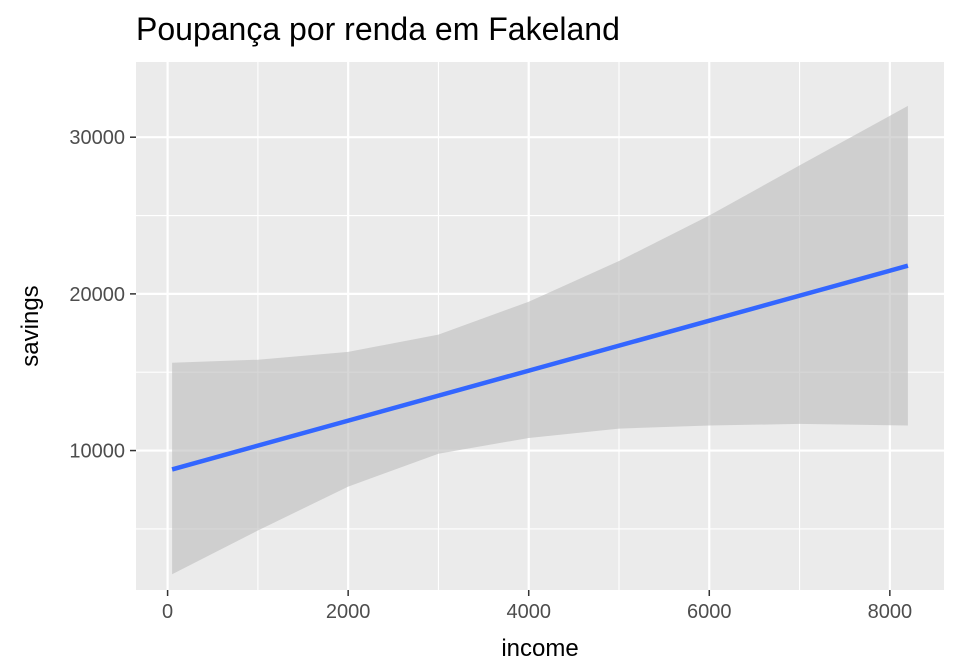 This screenshot has height=672, width=960. I want to click on x-axis: 0 2000 4000 6000 8000, so click(537, 606).